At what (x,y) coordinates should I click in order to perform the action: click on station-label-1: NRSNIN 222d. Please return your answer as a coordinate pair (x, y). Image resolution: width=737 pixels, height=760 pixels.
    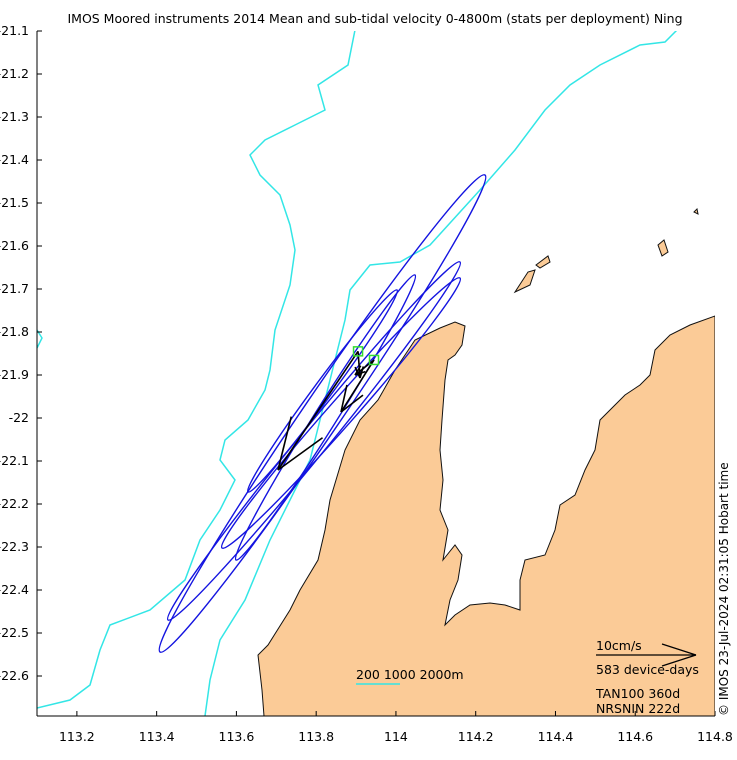
    Looking at the image, I should click on (638, 708).